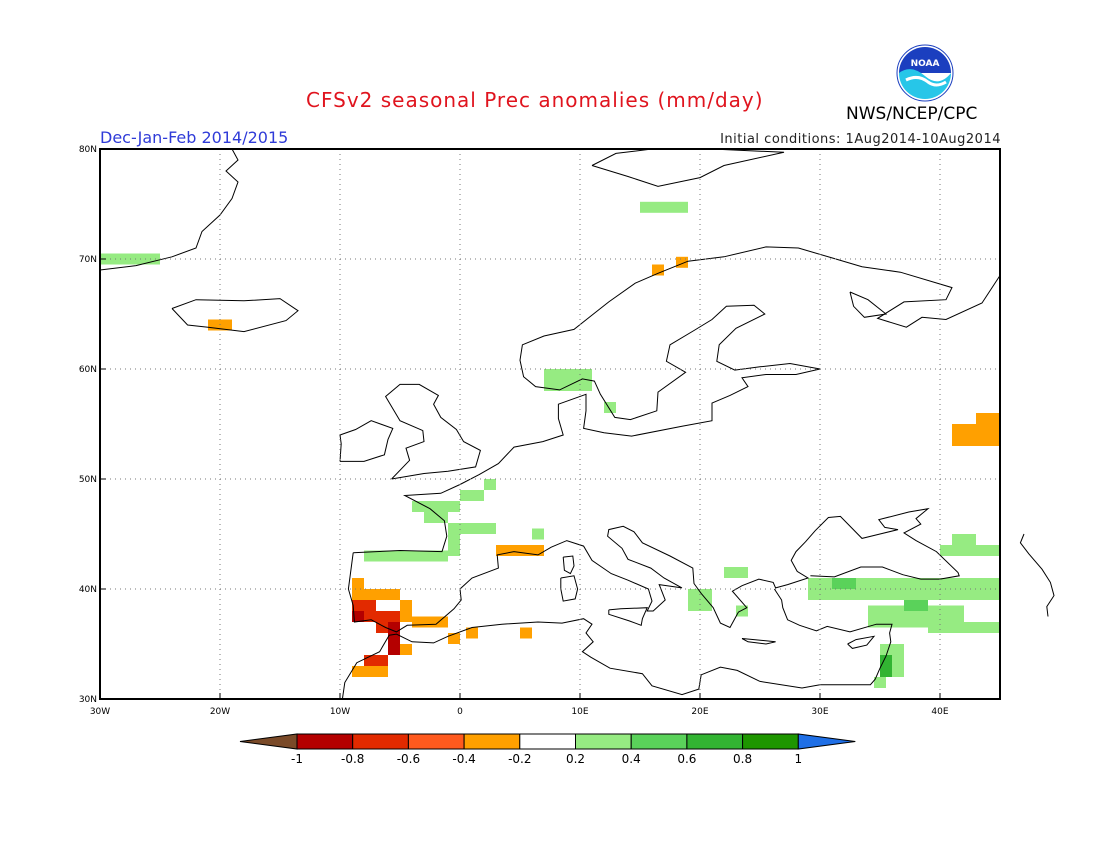 The height and width of the screenshot is (850, 1100). I want to click on lon-tick-label: 0, so click(460, 712).